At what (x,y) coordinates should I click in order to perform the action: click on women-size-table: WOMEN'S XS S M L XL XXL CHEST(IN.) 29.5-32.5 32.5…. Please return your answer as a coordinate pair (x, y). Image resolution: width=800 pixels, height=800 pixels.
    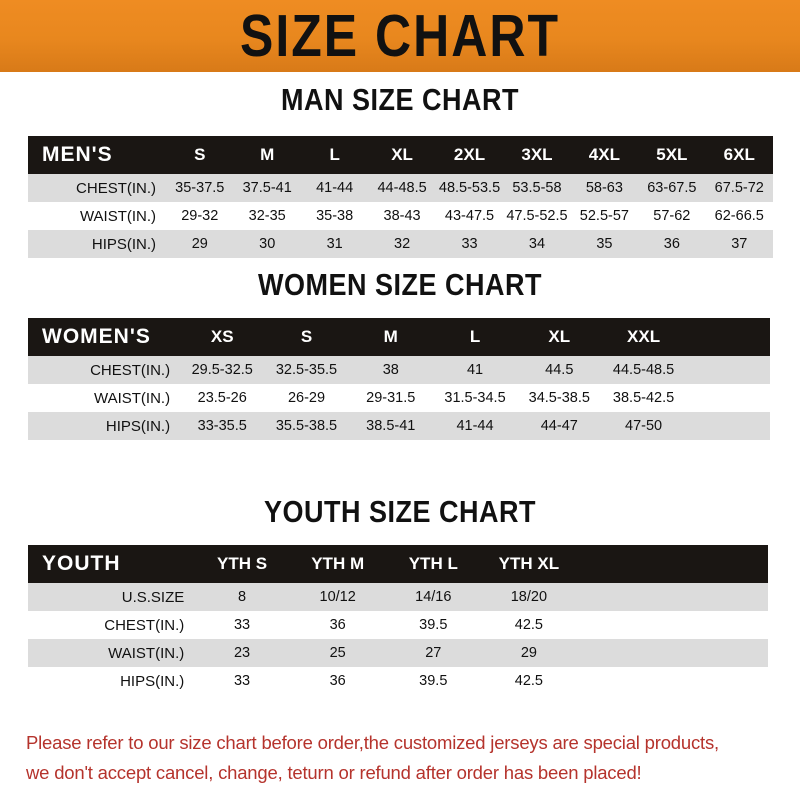
    Looking at the image, I should click on (399, 379).